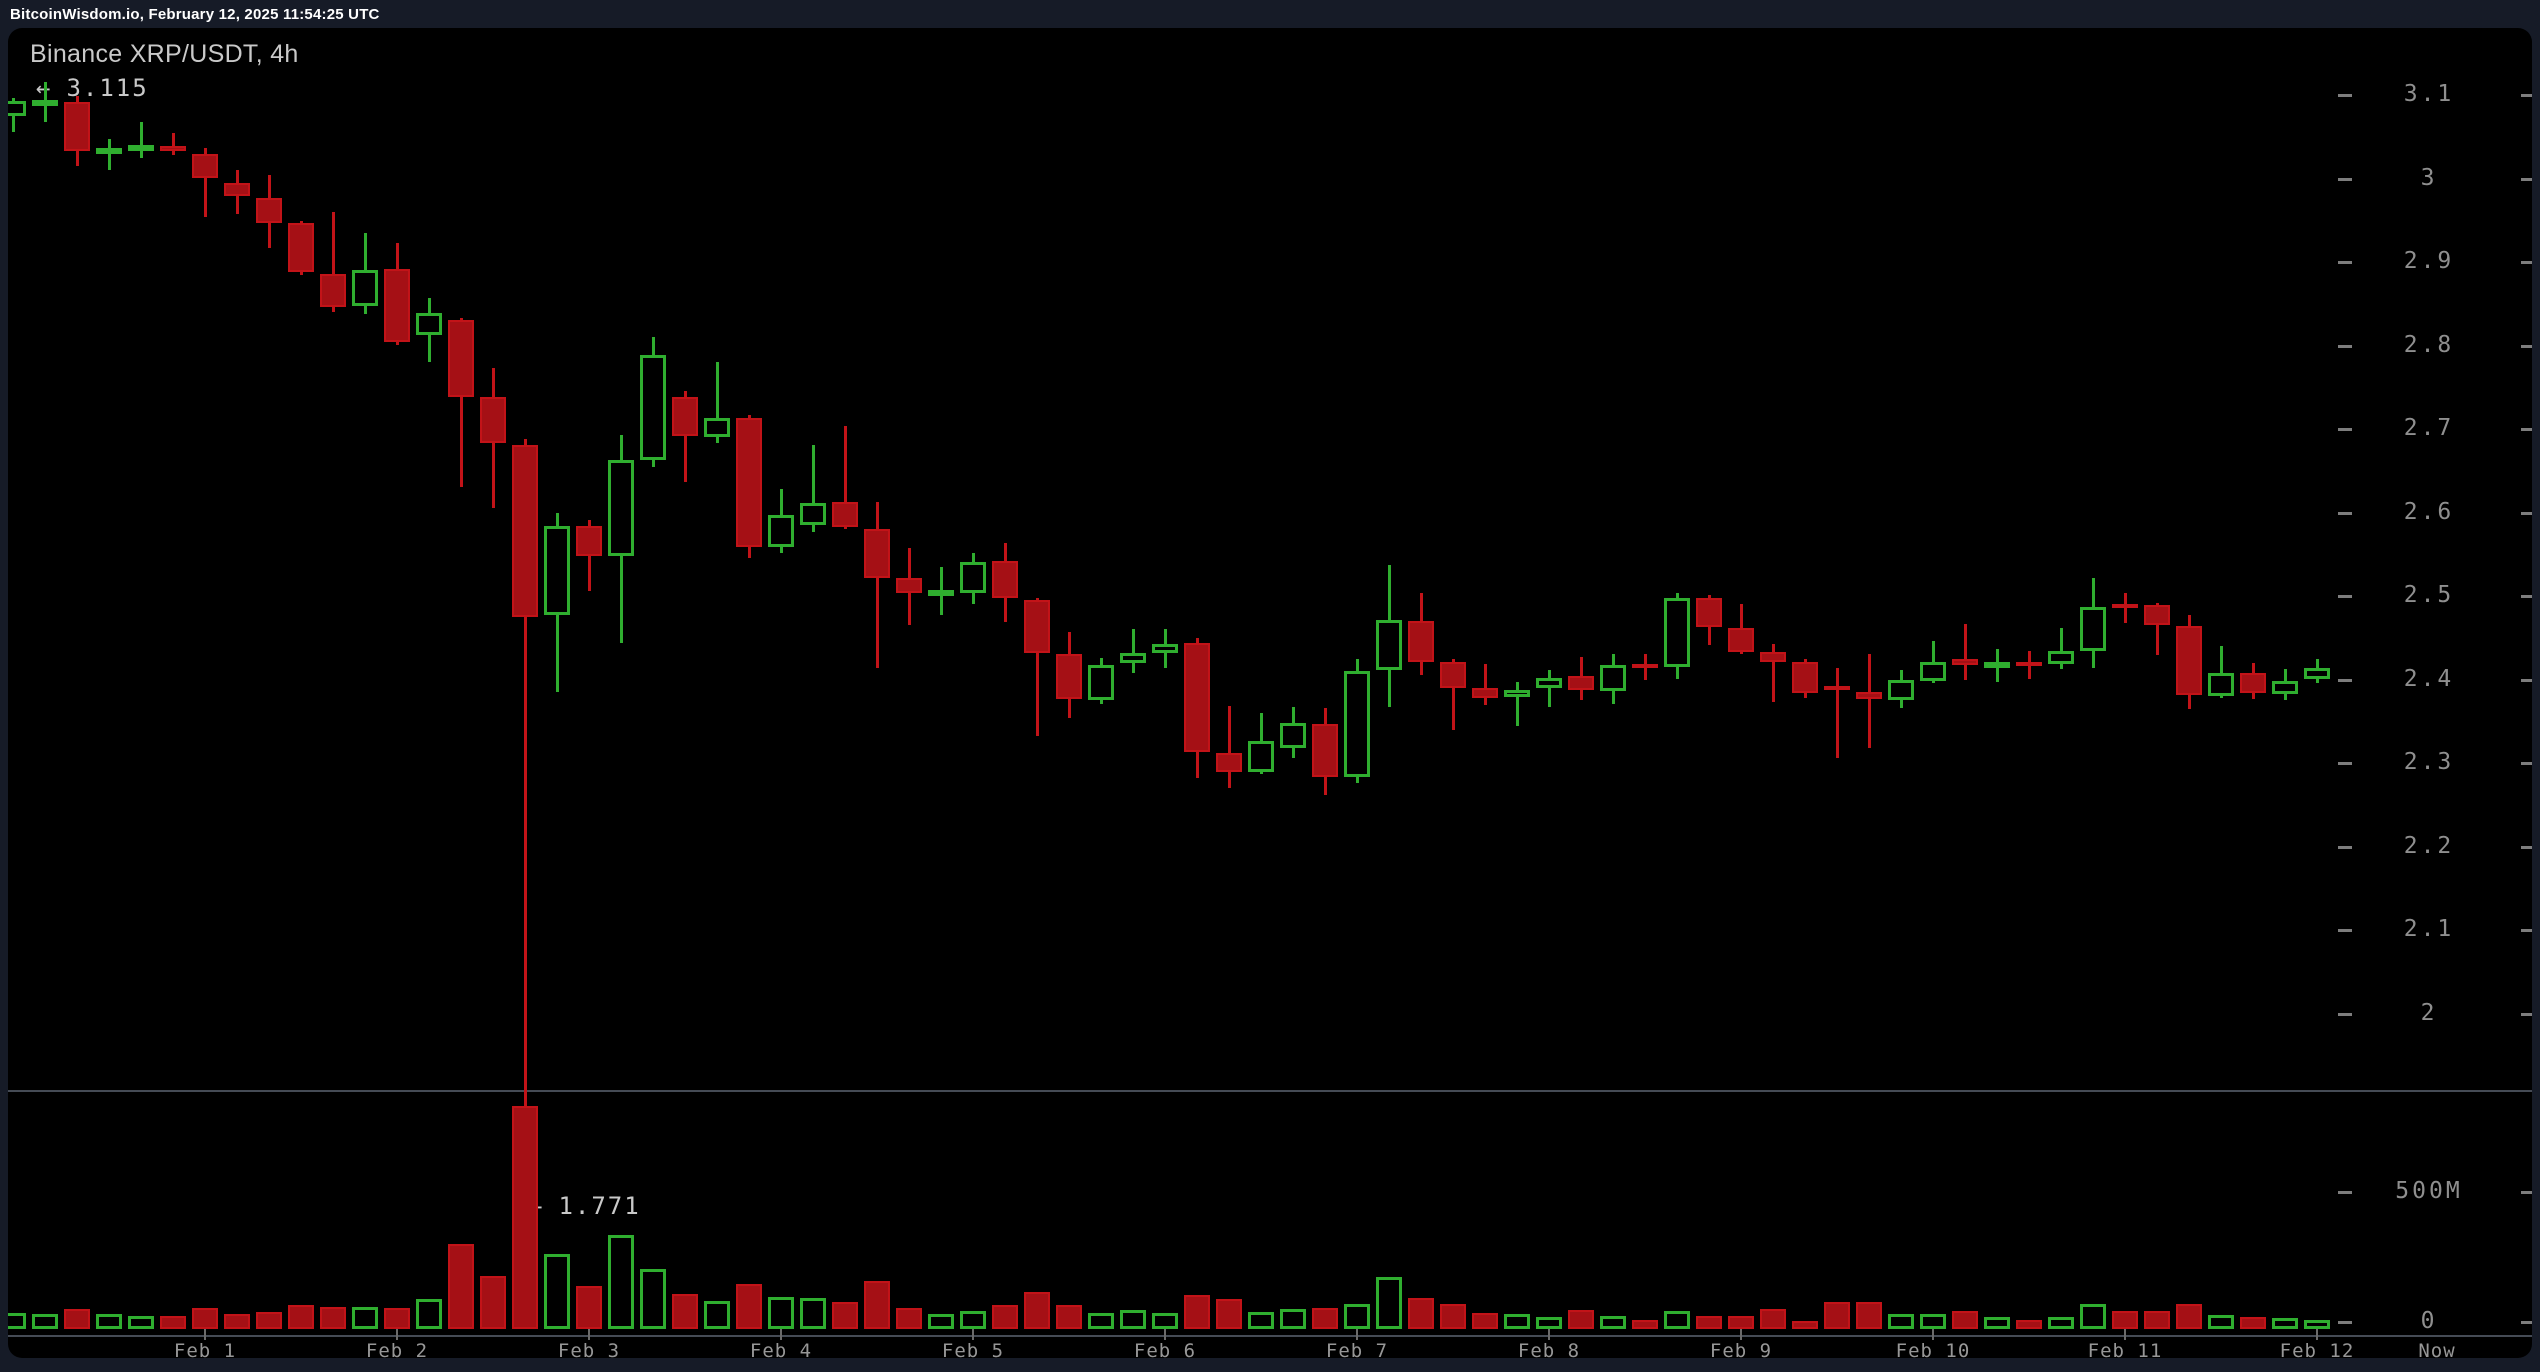 The width and height of the screenshot is (2540, 1372). Describe the element at coordinates (2429, 1321) in the screenshot. I see `volume-axis-label: 0` at that location.